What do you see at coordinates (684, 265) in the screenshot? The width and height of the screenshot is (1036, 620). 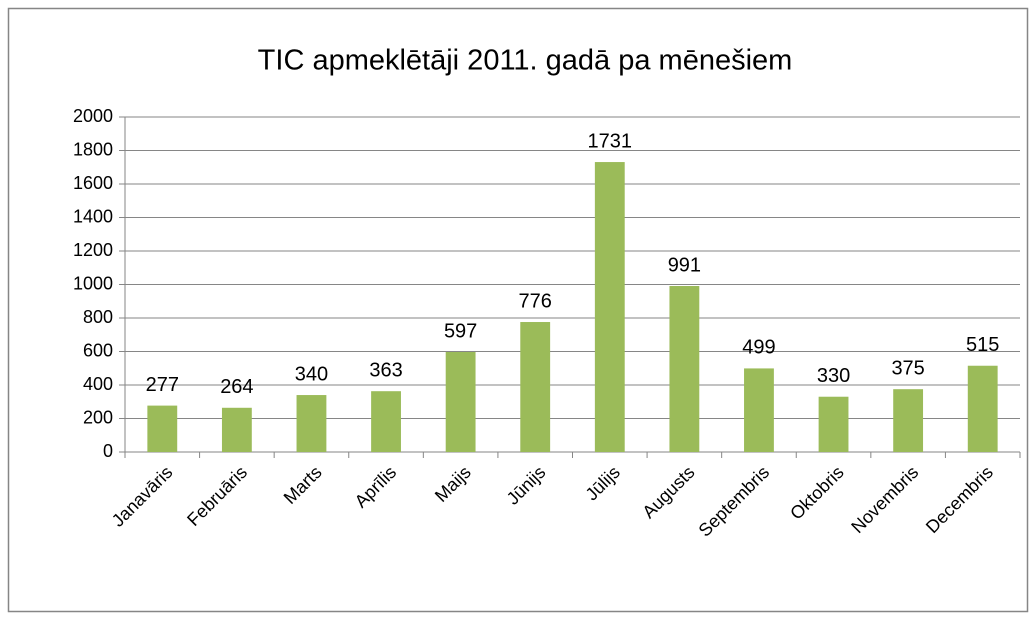 I see `data-label: 991` at bounding box center [684, 265].